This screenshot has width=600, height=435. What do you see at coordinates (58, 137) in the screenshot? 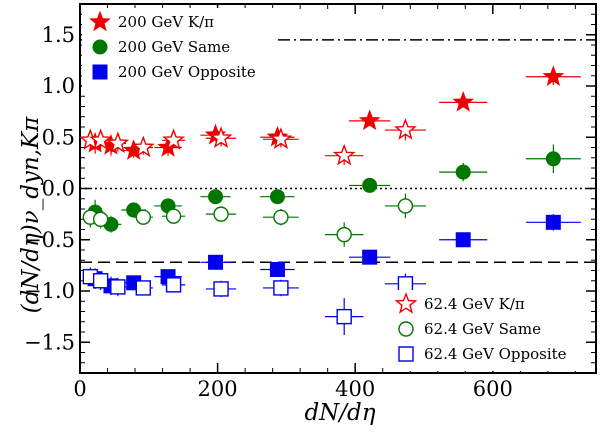
I see `y-tick-label: 0.5` at bounding box center [58, 137].